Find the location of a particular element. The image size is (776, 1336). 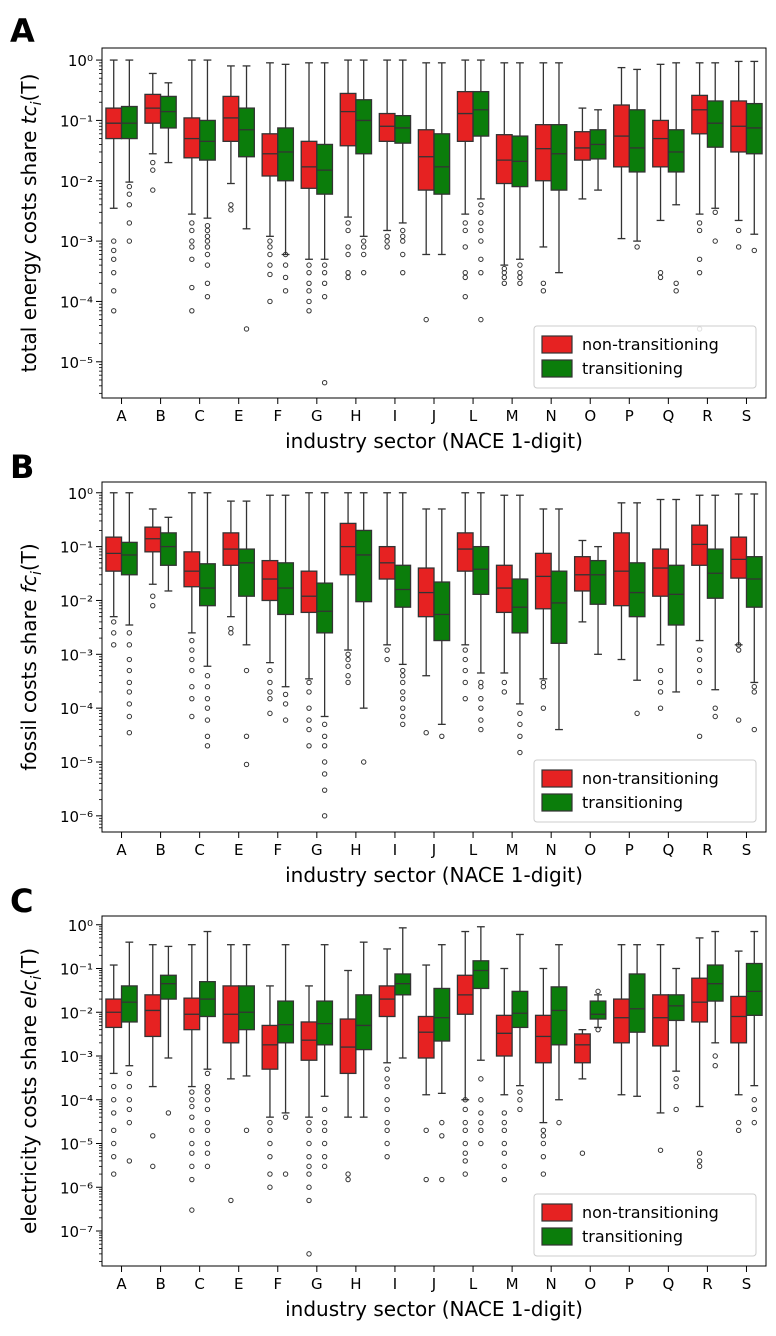

box-B-transitioning is located at coordinates (168, 554).